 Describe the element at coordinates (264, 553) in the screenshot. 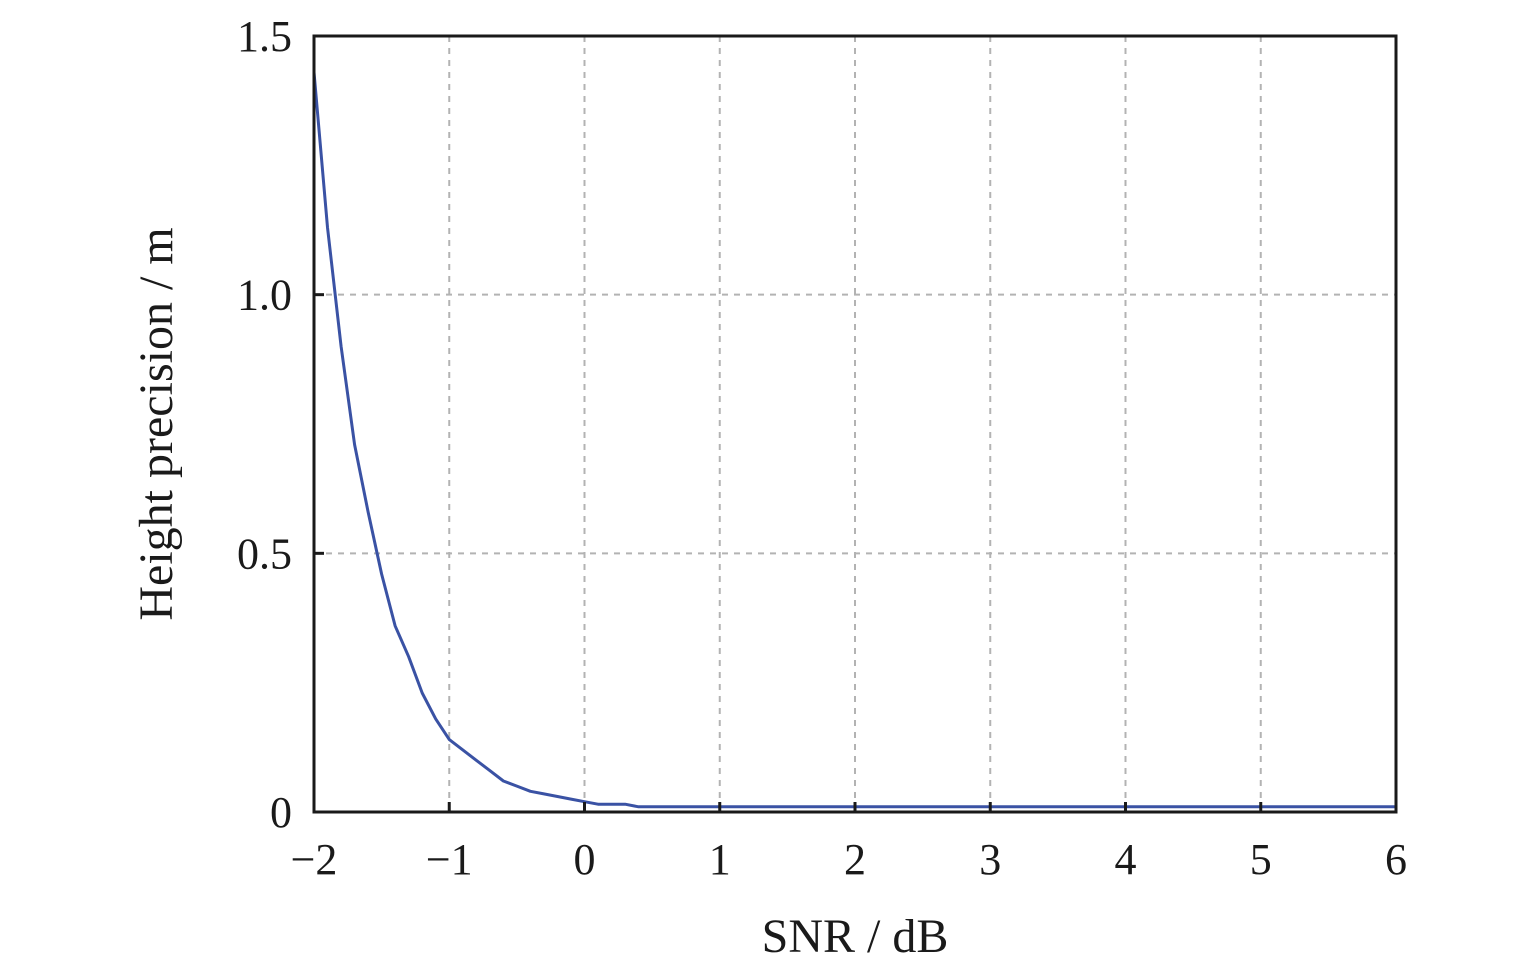

I see `y-tick-label: 0.5` at that location.